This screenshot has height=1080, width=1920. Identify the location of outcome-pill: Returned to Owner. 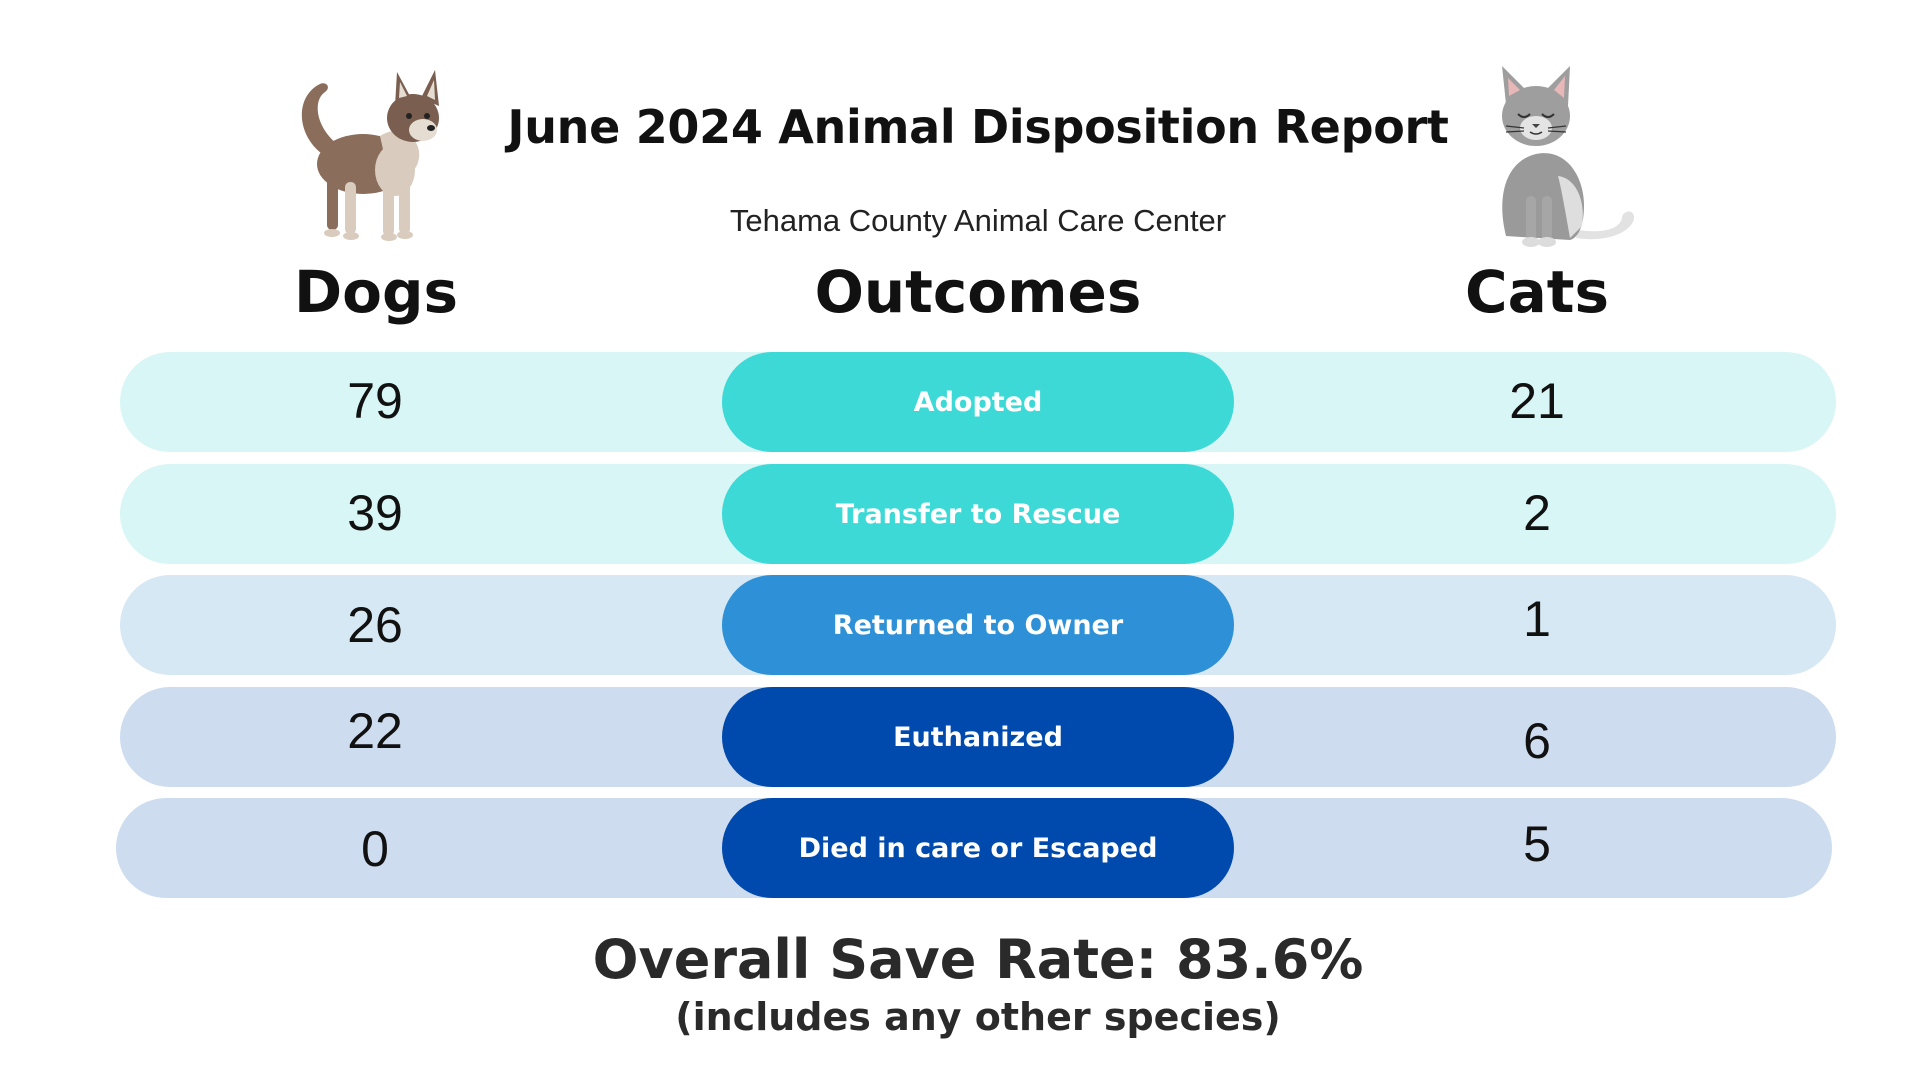
(978, 625).